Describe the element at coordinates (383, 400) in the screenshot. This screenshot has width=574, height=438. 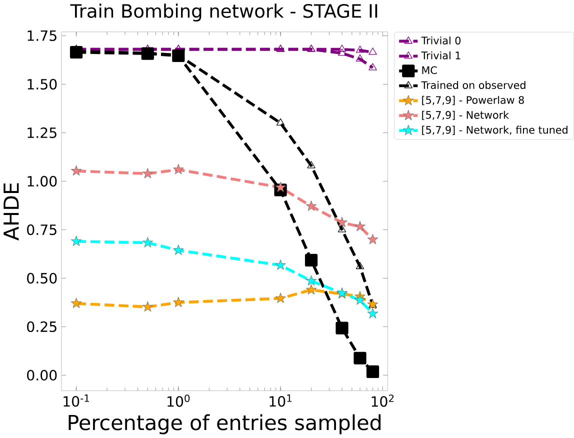
I see `x-tick-label: 10$^{2}$` at that location.